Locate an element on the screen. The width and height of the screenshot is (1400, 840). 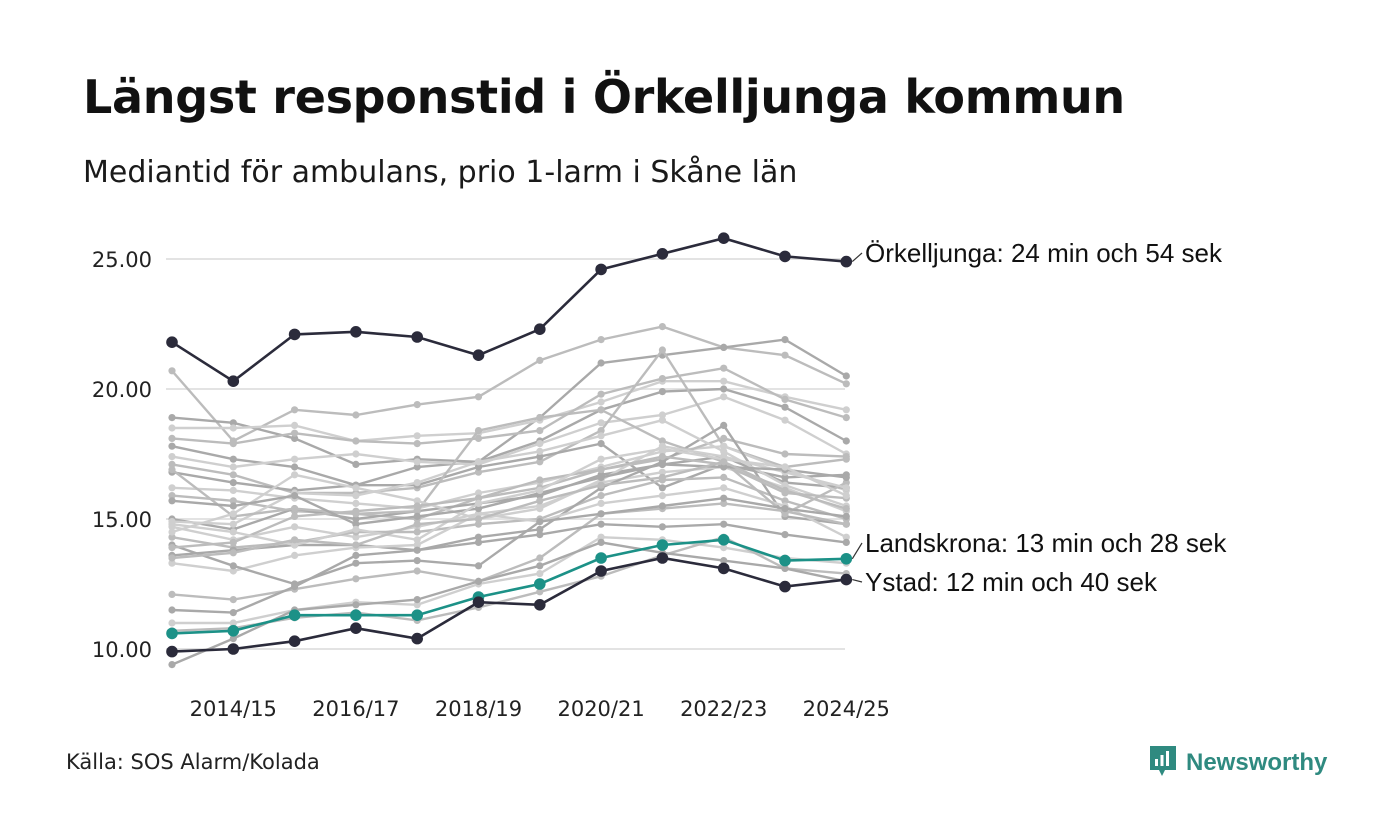
x-tick-label: 2024/25 is located at coordinates (846, 709).